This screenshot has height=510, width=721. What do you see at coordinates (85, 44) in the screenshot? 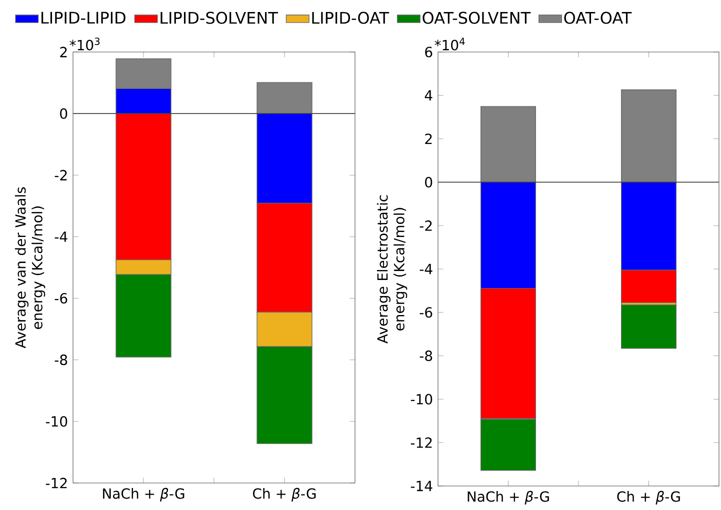
I see `text: *10$^{3}$` at bounding box center [85, 44].